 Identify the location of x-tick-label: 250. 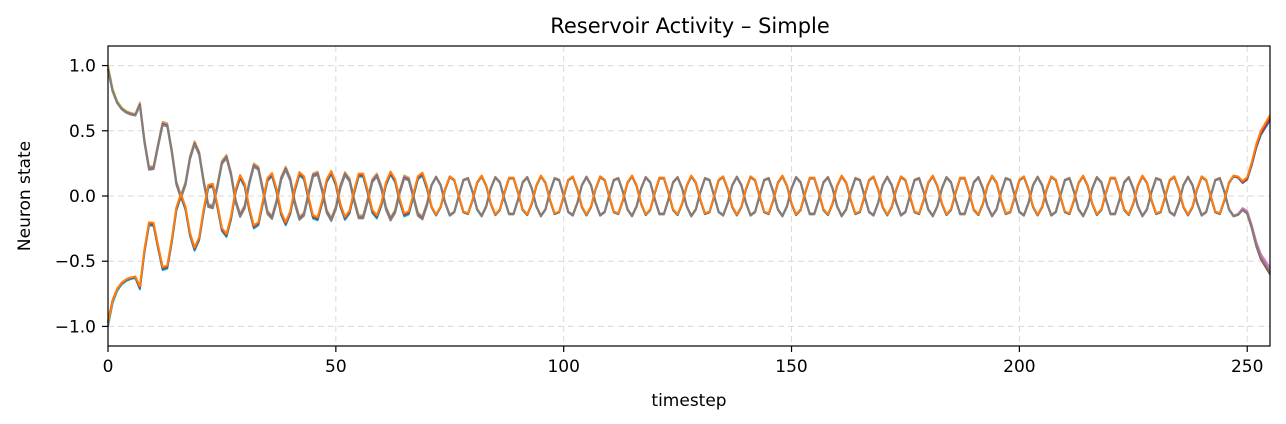
(1247, 367).